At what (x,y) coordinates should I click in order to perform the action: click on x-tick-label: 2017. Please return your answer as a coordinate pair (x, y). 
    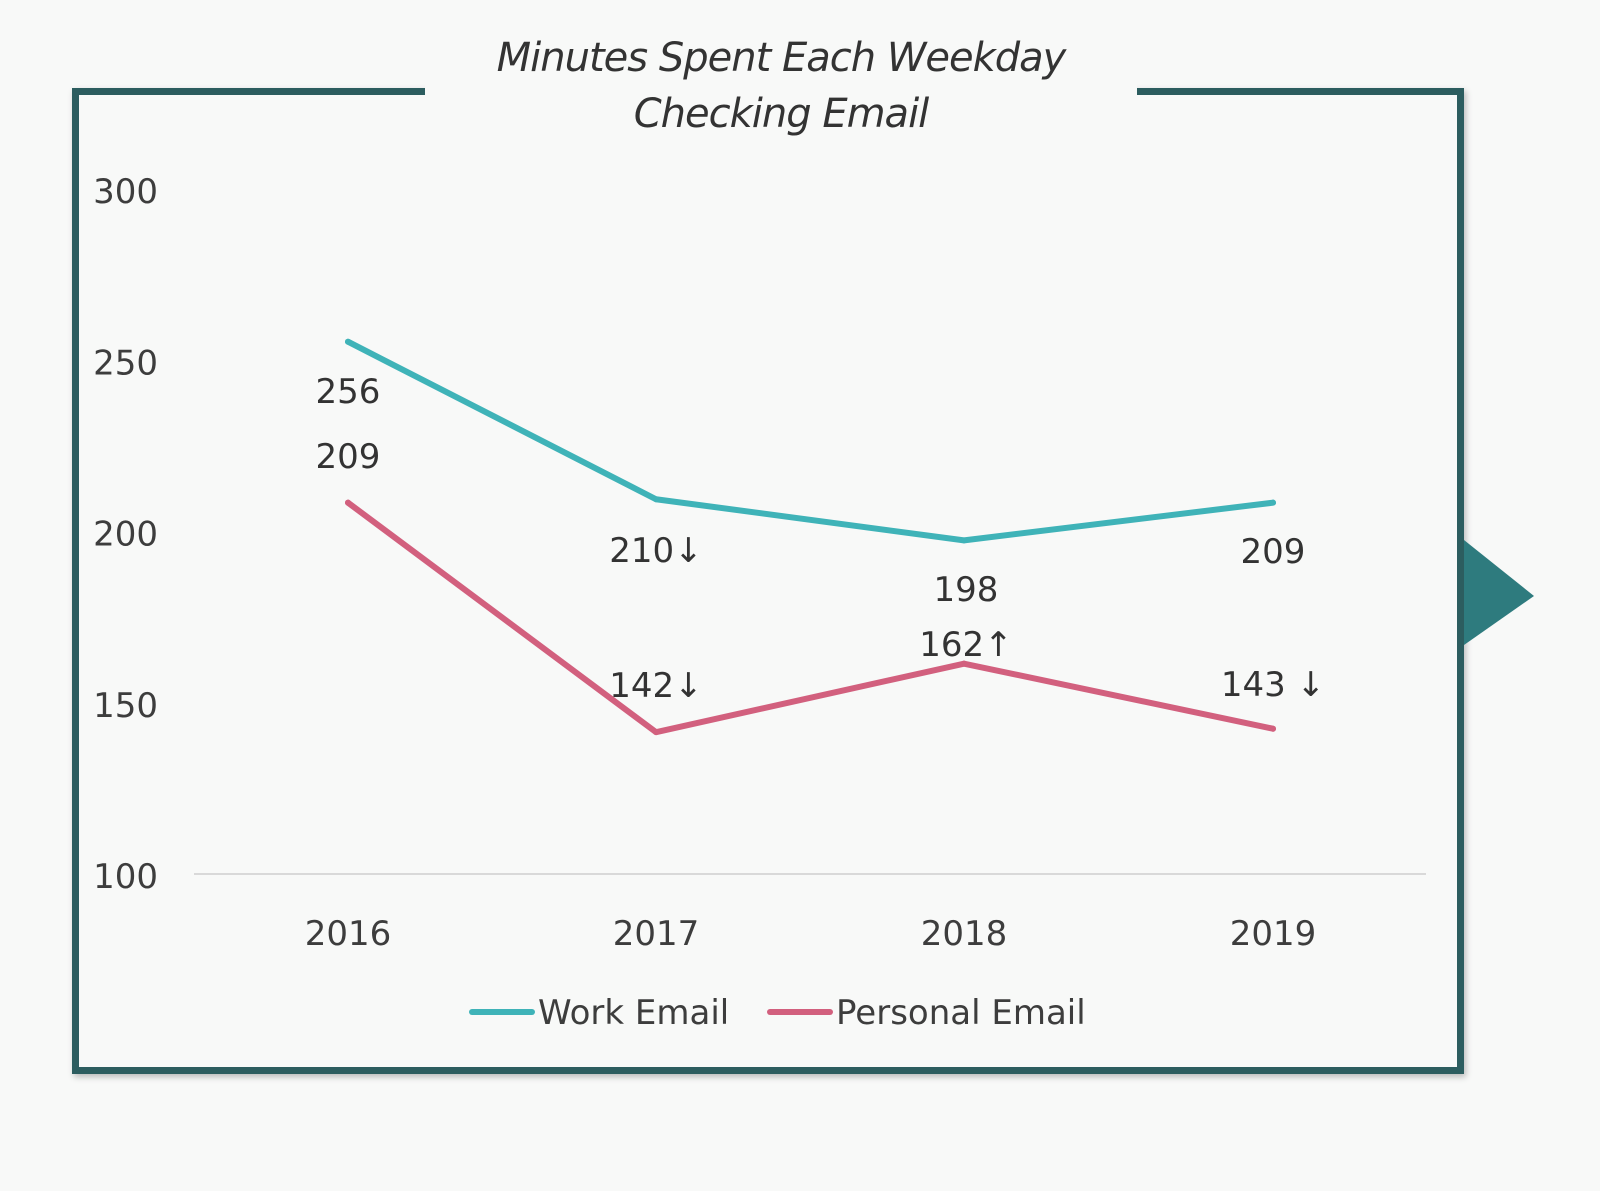
    Looking at the image, I should click on (656, 934).